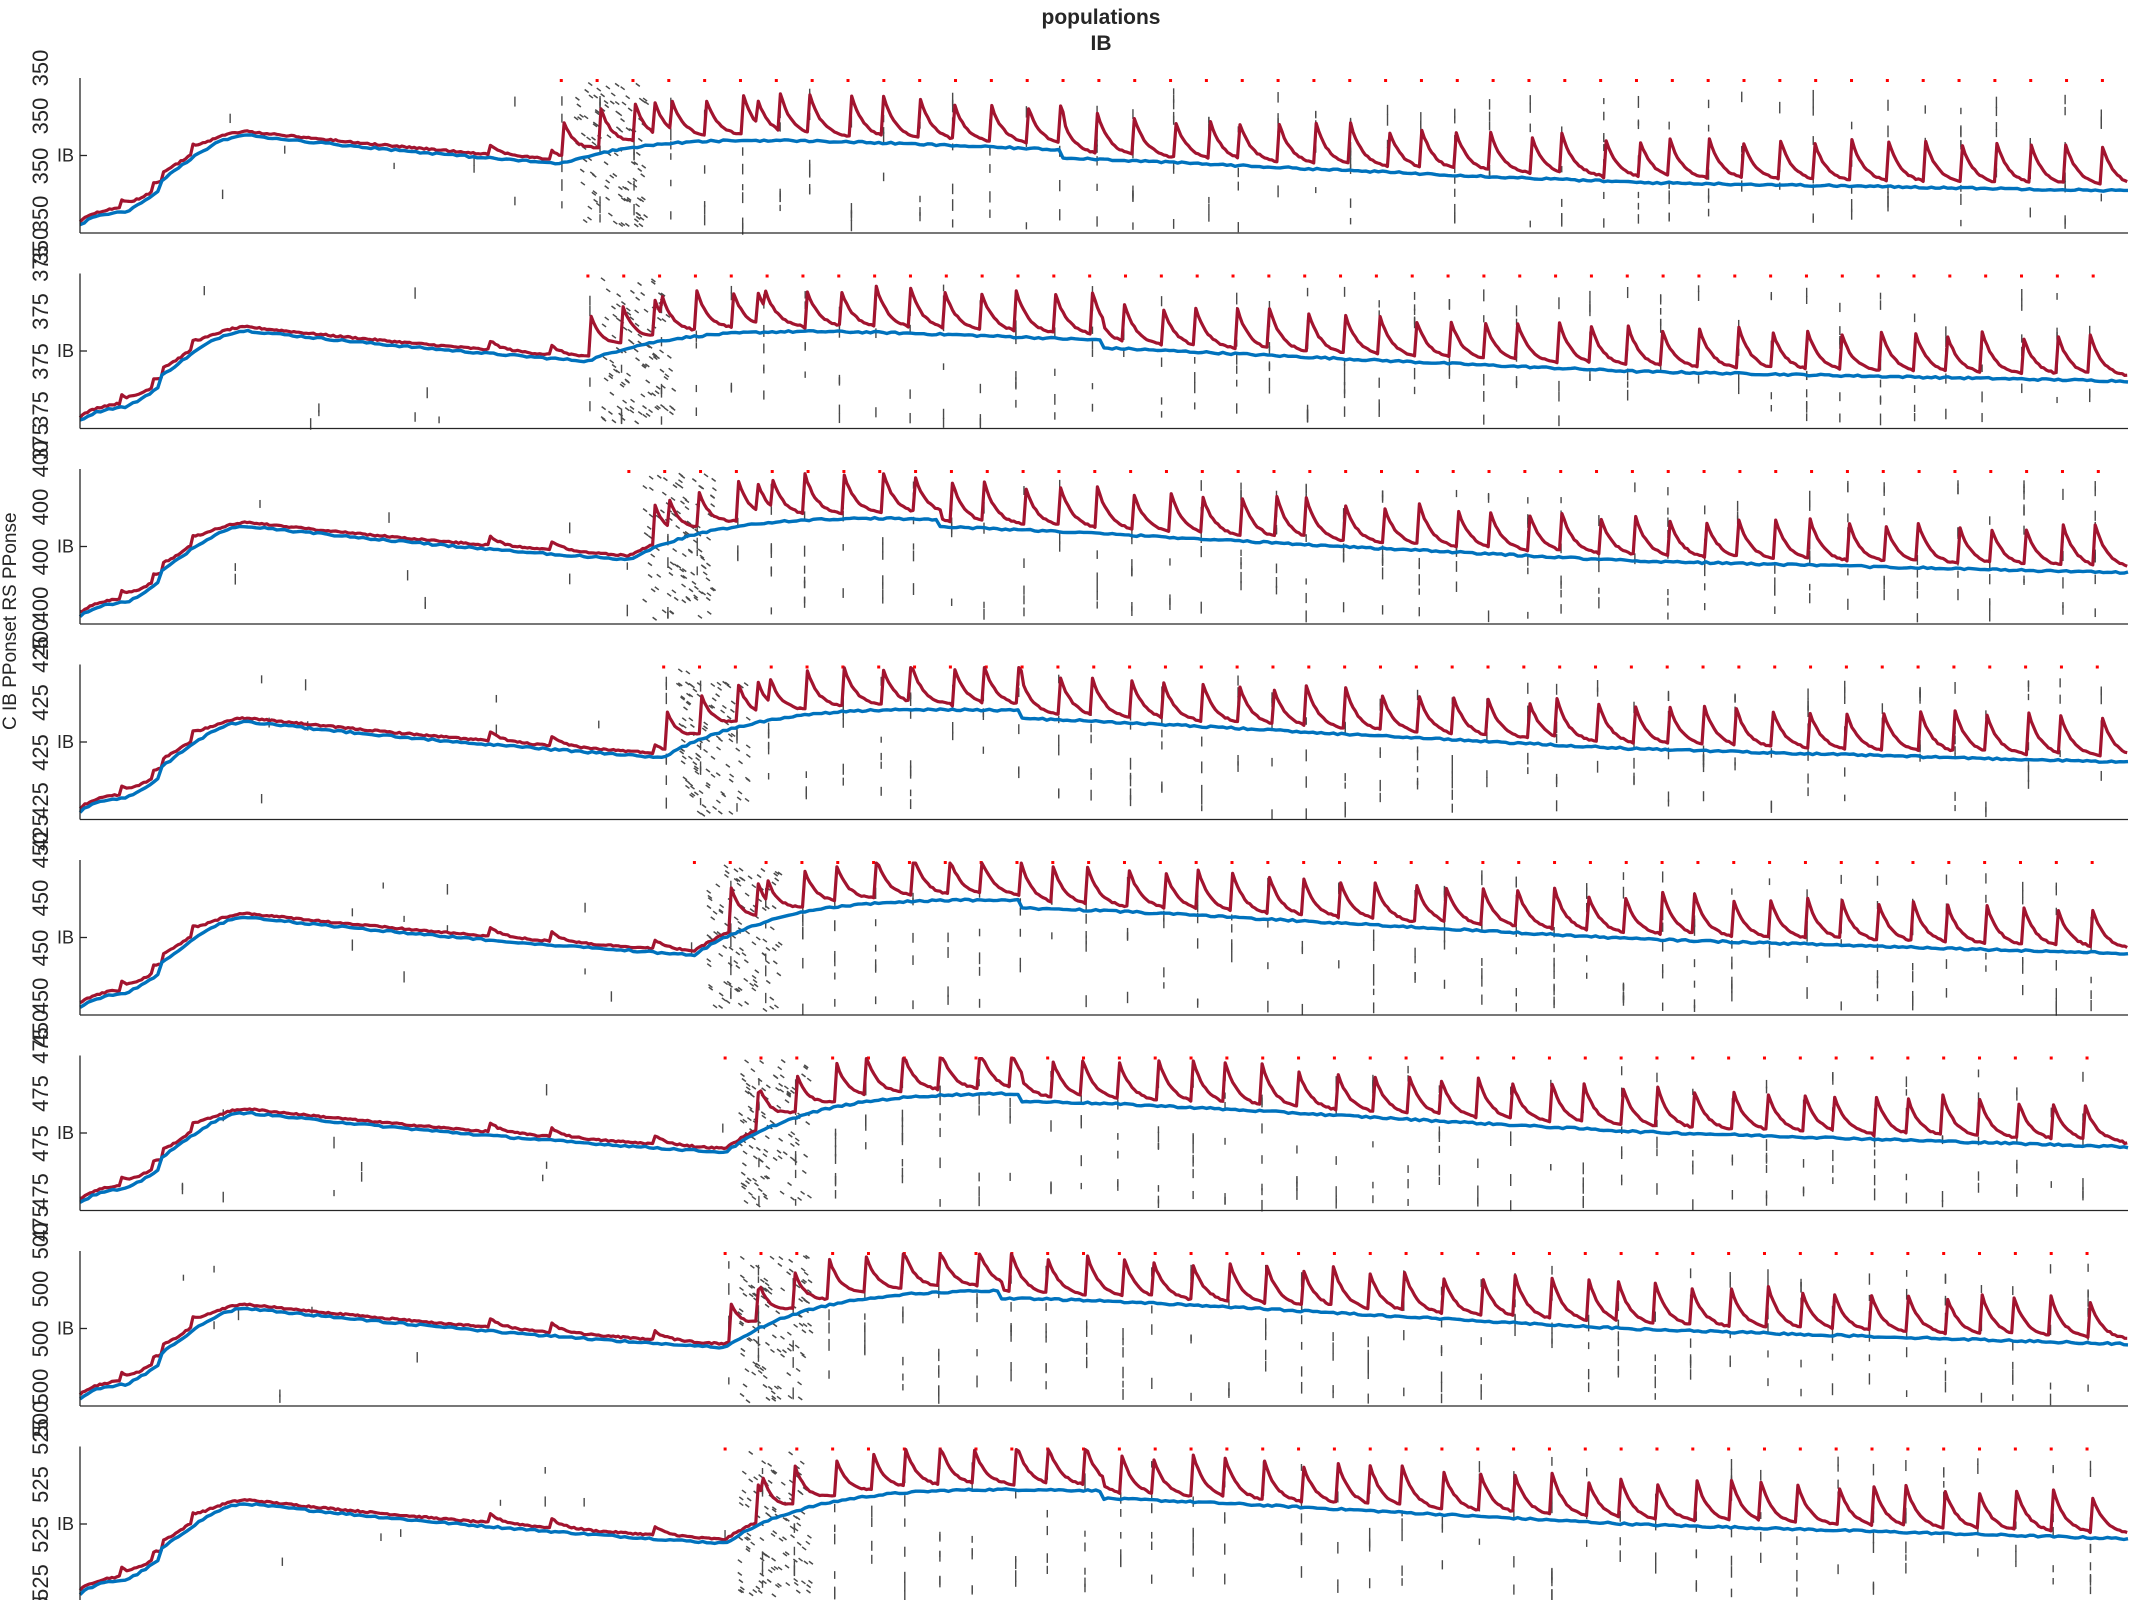 The image size is (2133, 1600). I want to click on stimulus-markers, so click(1393, 862).